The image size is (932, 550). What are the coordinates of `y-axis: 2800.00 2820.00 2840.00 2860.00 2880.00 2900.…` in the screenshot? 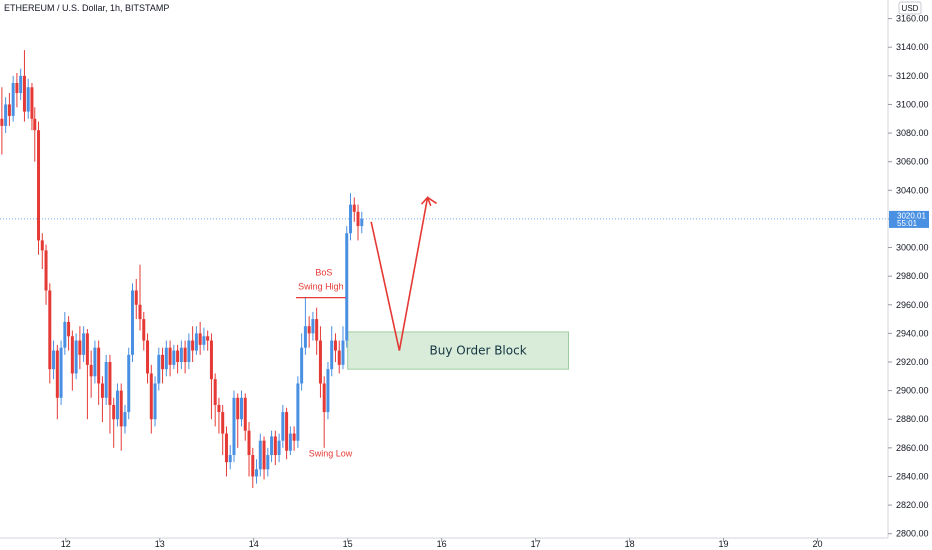 It's located at (908, 276).